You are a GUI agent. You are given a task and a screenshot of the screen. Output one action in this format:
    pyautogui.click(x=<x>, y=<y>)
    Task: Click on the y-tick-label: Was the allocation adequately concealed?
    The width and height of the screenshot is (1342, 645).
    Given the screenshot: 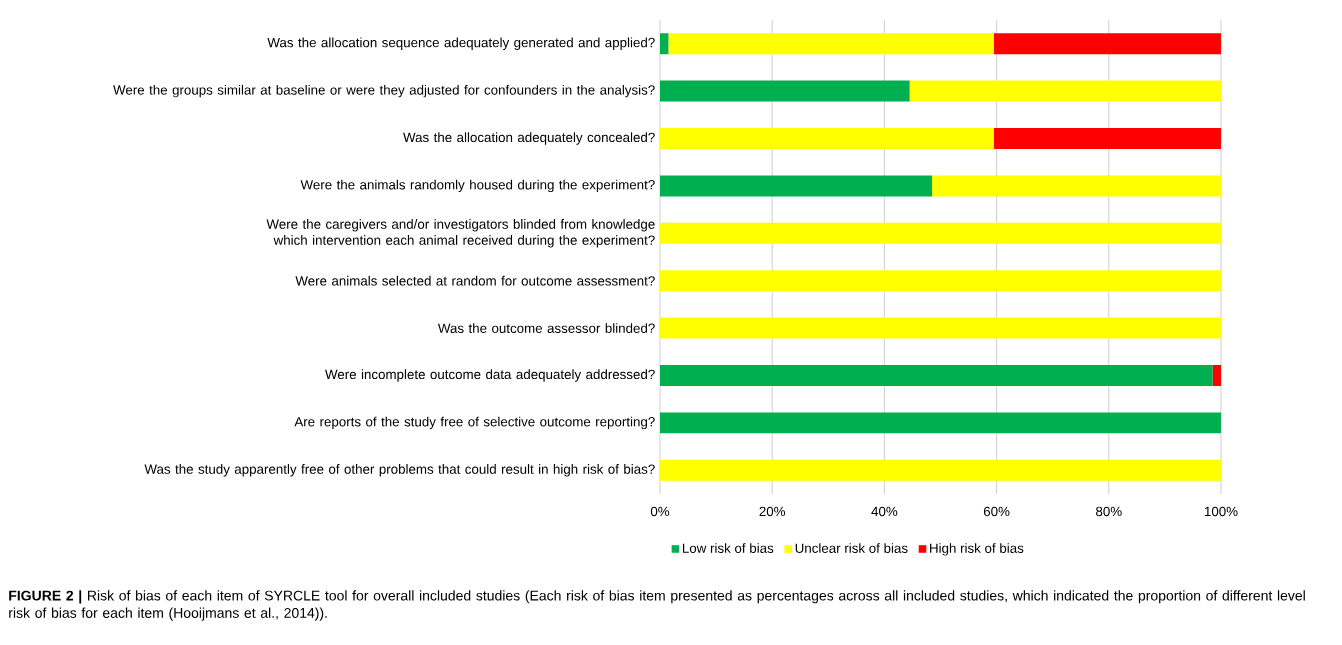 What is the action you would take?
    pyautogui.click(x=529, y=138)
    